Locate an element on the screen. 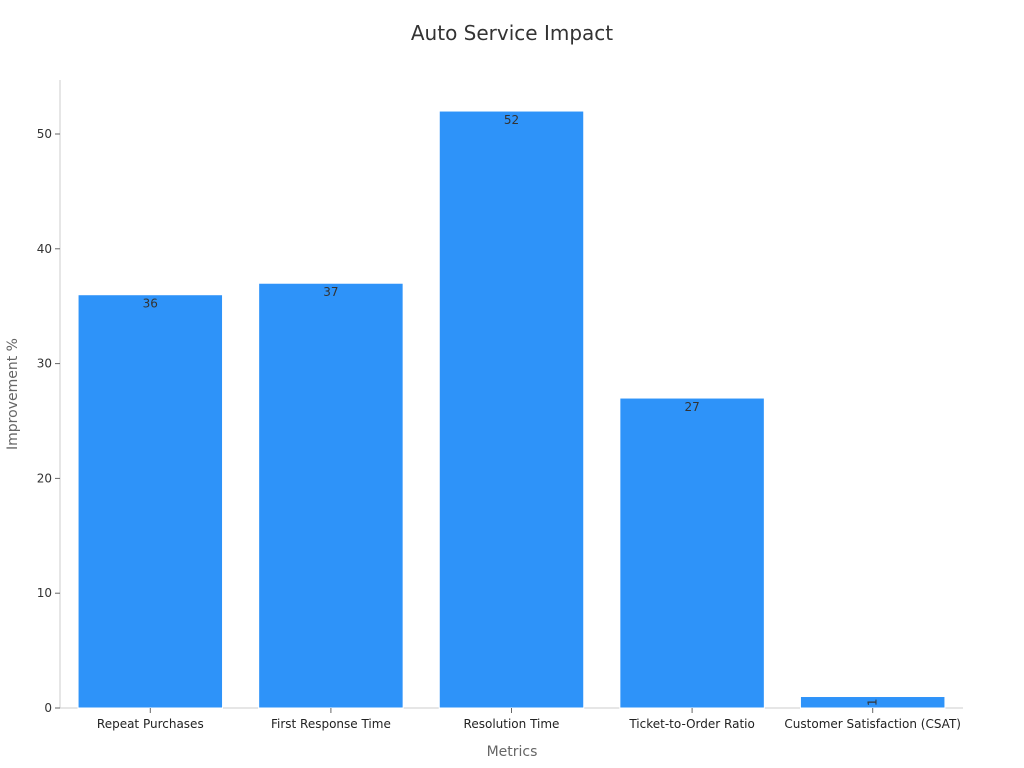  y-tick-label: 50 is located at coordinates (44, 134).